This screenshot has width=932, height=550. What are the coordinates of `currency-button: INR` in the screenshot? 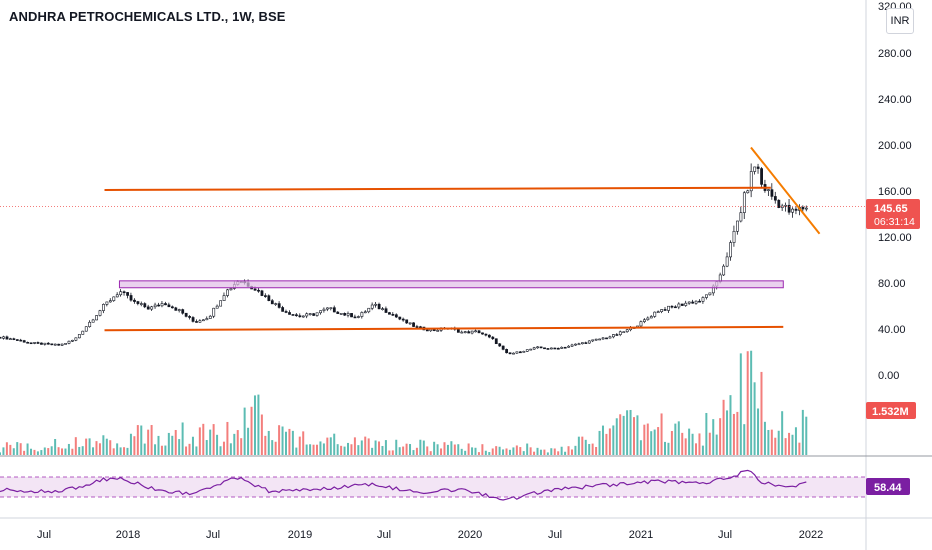 It's located at (900, 21).